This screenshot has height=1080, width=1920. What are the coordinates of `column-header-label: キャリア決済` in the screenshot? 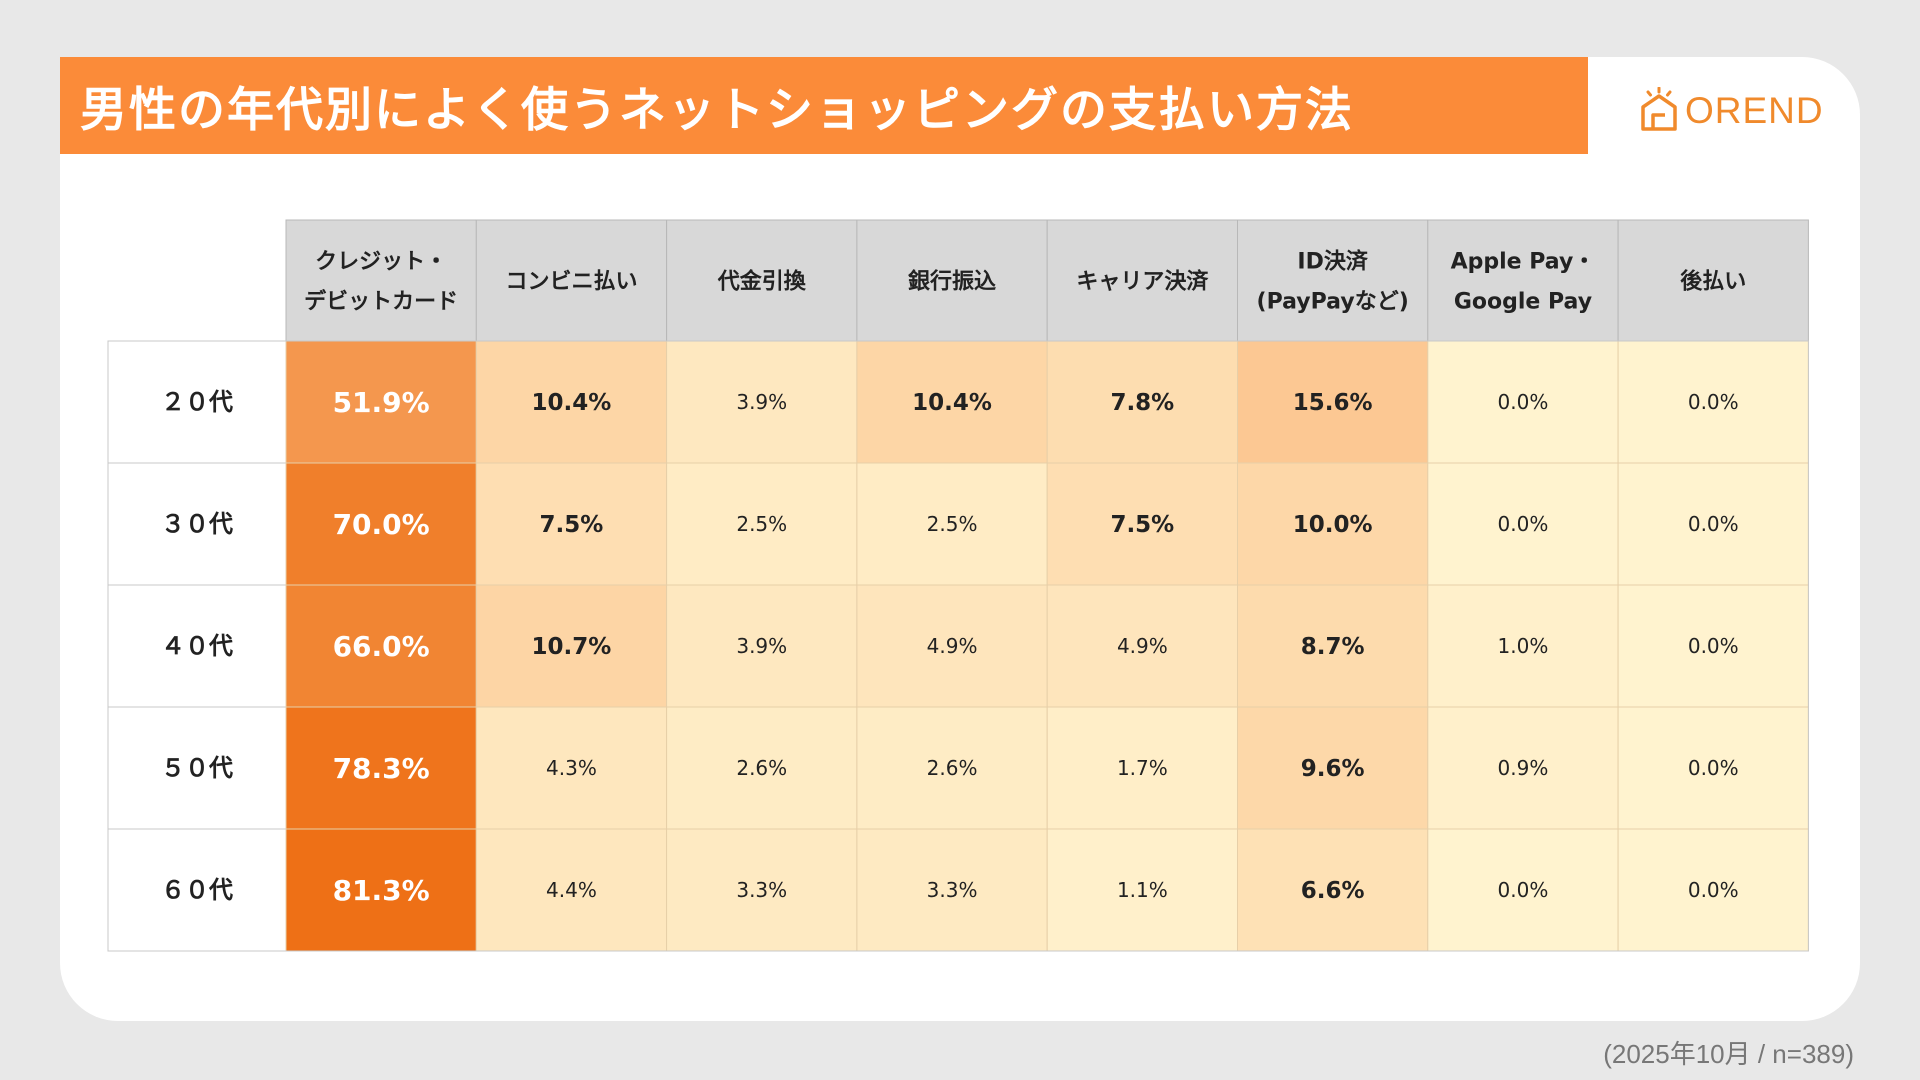 It's located at (1142, 282).